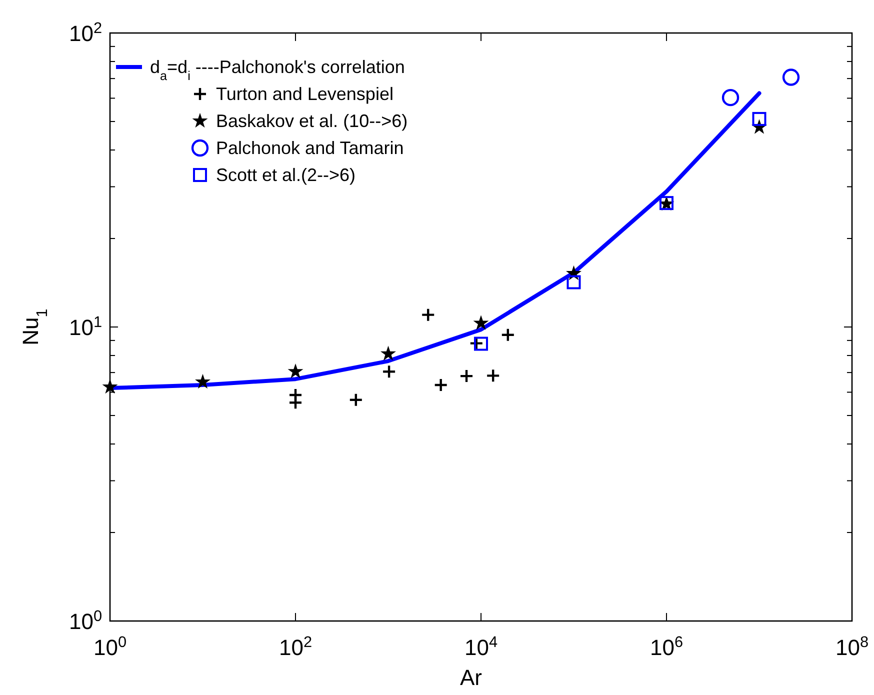 Image resolution: width=874 pixels, height=695 pixels. Describe the element at coordinates (312, 121) in the screenshot. I see `legend-label: Baskakov et al. (10-->6)` at that location.